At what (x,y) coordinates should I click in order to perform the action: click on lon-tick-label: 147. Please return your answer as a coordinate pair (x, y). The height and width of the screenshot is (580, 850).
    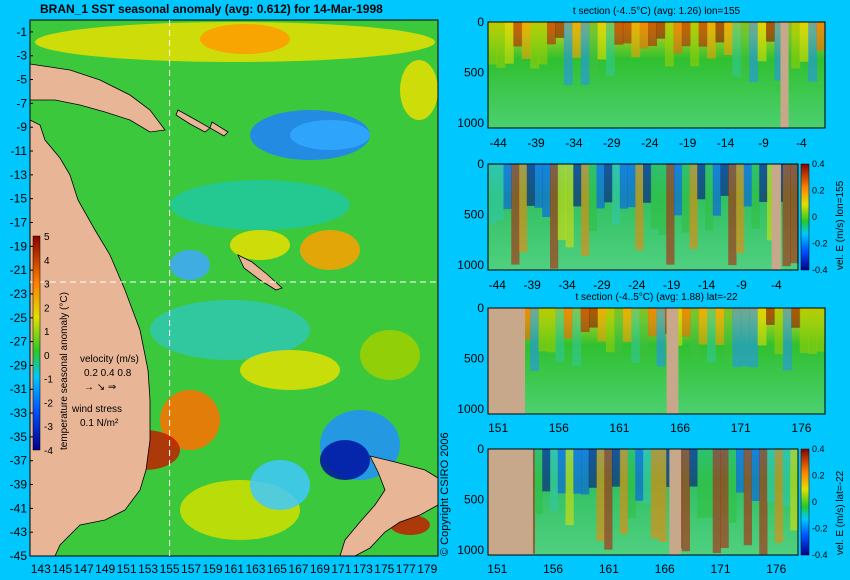
    Looking at the image, I should click on (84, 569).